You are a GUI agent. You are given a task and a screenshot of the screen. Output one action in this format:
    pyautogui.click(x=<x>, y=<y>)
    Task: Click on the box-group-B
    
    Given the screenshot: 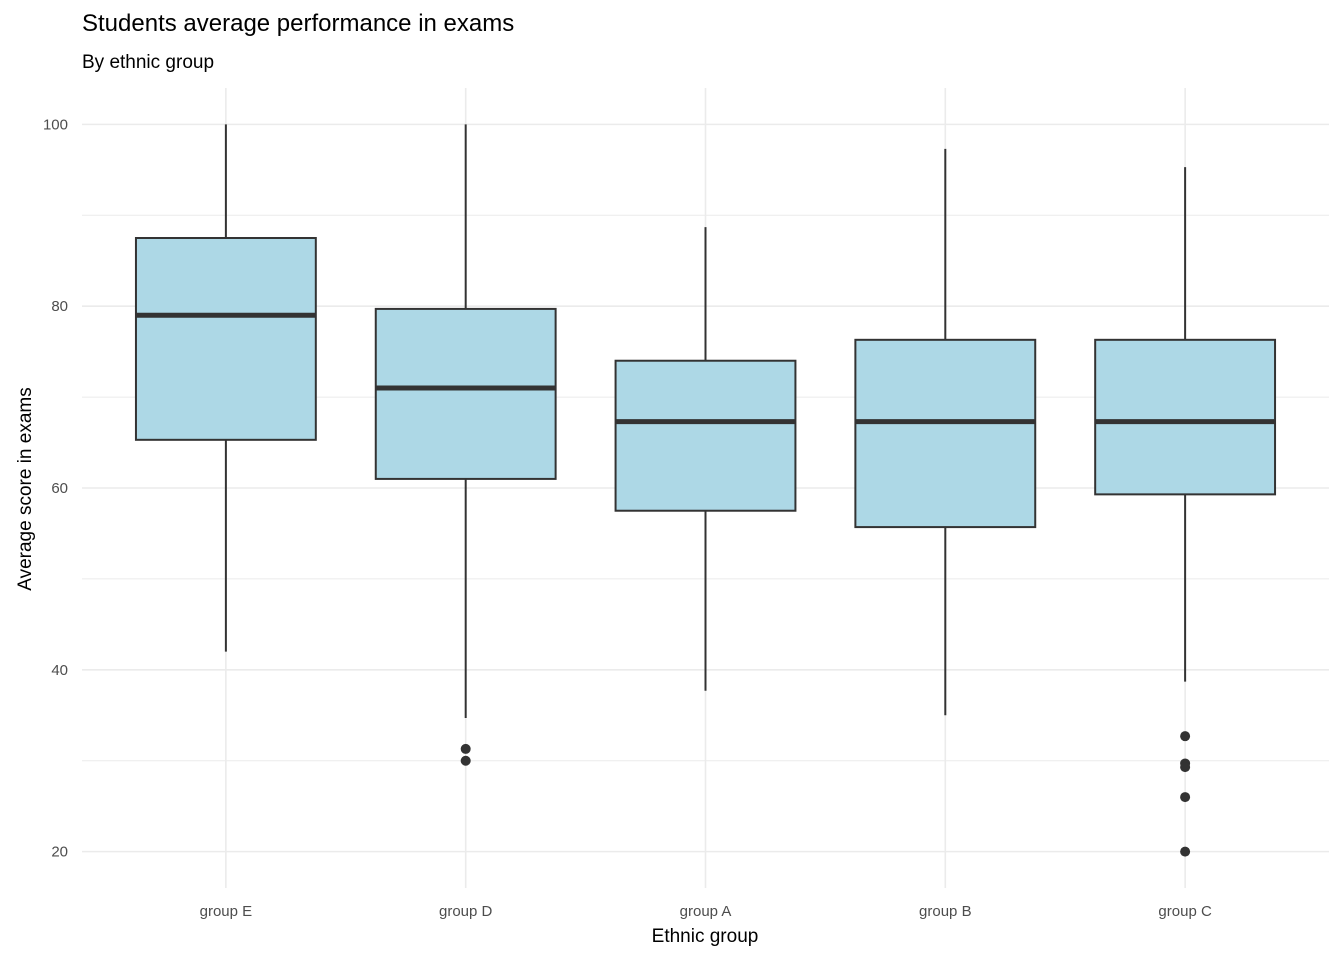 What is the action you would take?
    pyautogui.click(x=945, y=432)
    